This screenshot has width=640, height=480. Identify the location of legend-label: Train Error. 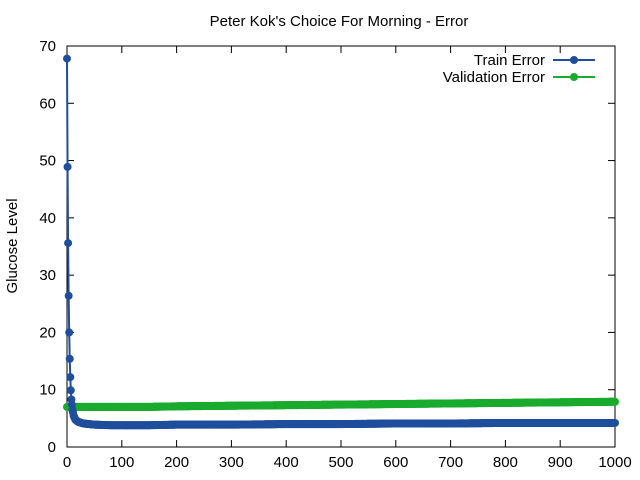
(509, 60).